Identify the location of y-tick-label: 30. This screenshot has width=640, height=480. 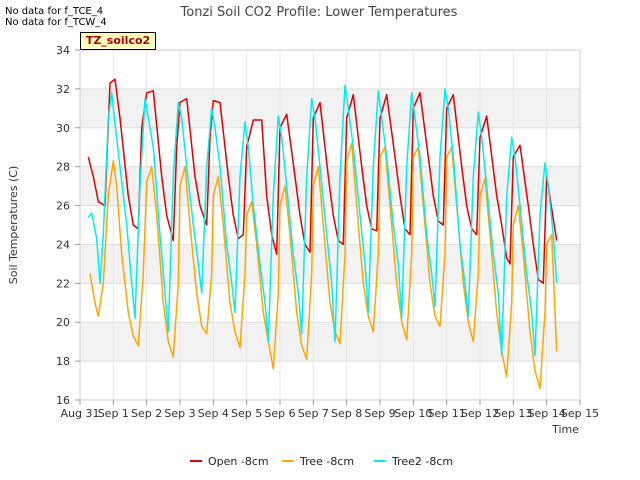
(63, 128).